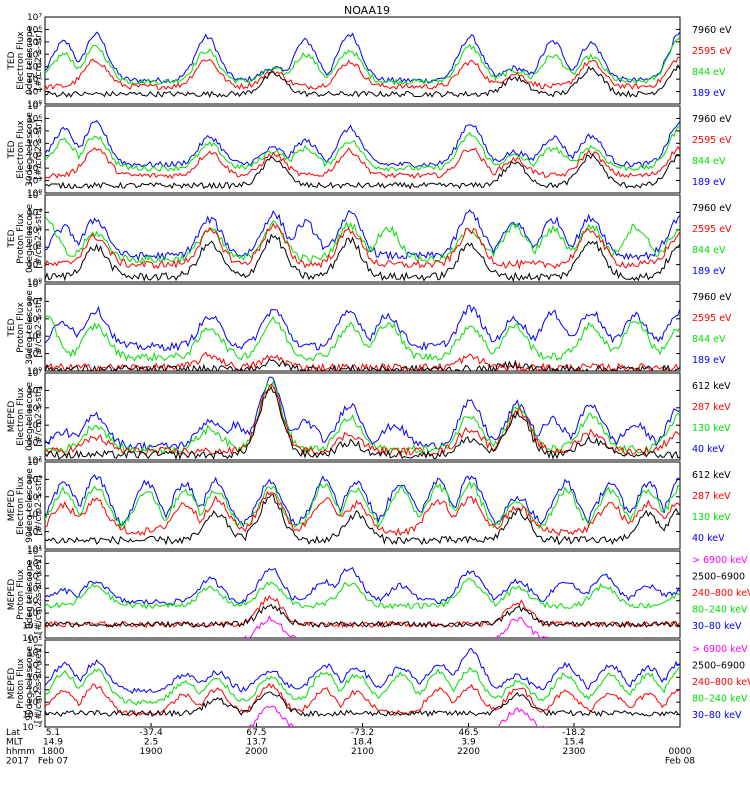 The height and width of the screenshot is (800, 750). What do you see at coordinates (711, 496) in the screenshot?
I see `legend-label: 287 keV` at bounding box center [711, 496].